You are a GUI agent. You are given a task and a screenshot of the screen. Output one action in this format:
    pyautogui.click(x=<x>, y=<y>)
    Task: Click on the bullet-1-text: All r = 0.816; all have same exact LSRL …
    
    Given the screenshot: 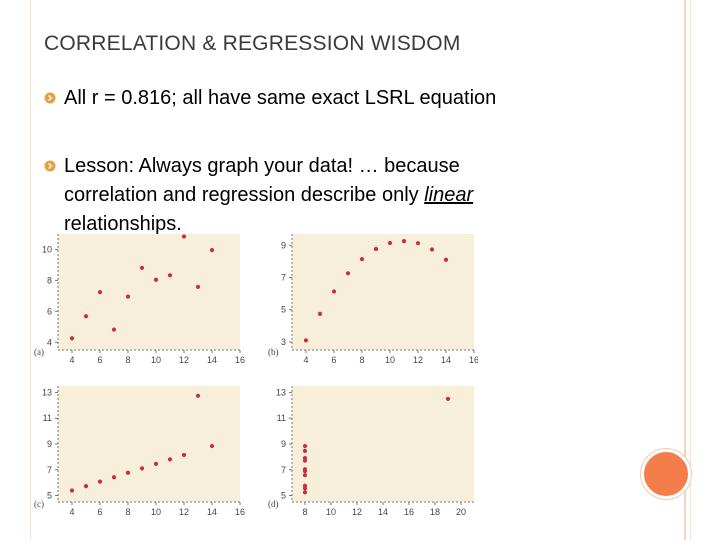 What is the action you would take?
    pyautogui.click(x=280, y=98)
    